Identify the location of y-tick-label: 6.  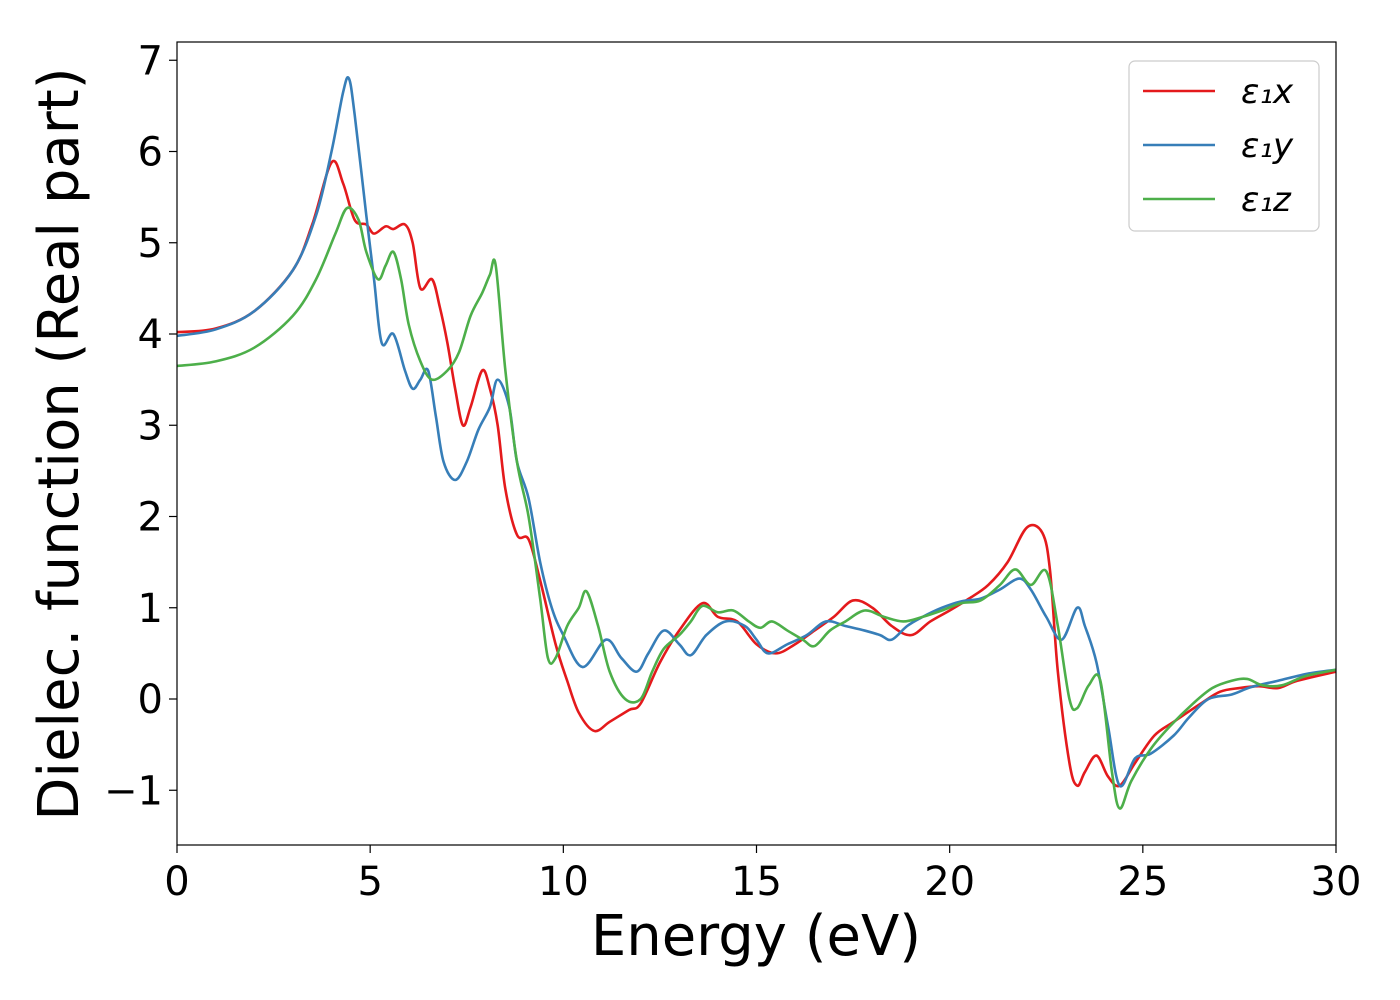
(150, 153).